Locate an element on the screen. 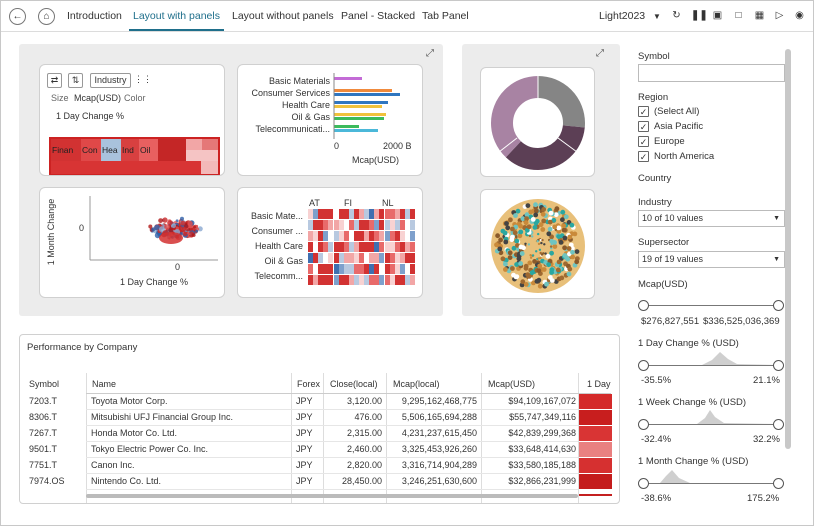  mcap-min-handle is located at coordinates (643, 305).